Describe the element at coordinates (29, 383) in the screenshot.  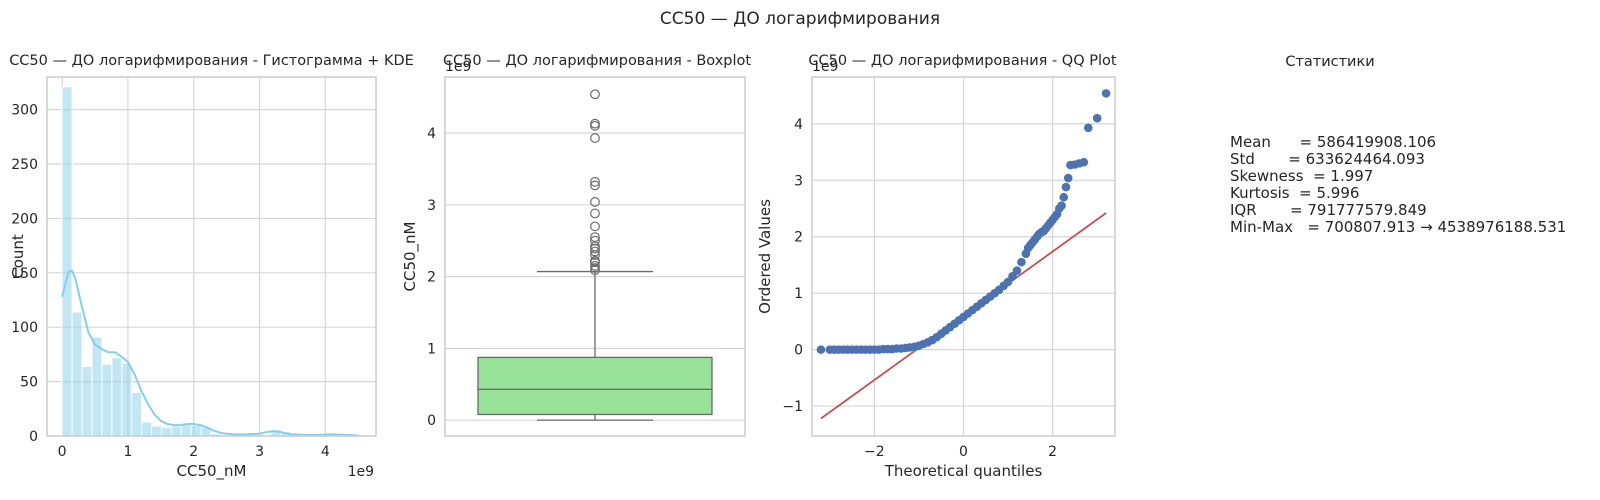
I see `y-tick-label: 50` at that location.